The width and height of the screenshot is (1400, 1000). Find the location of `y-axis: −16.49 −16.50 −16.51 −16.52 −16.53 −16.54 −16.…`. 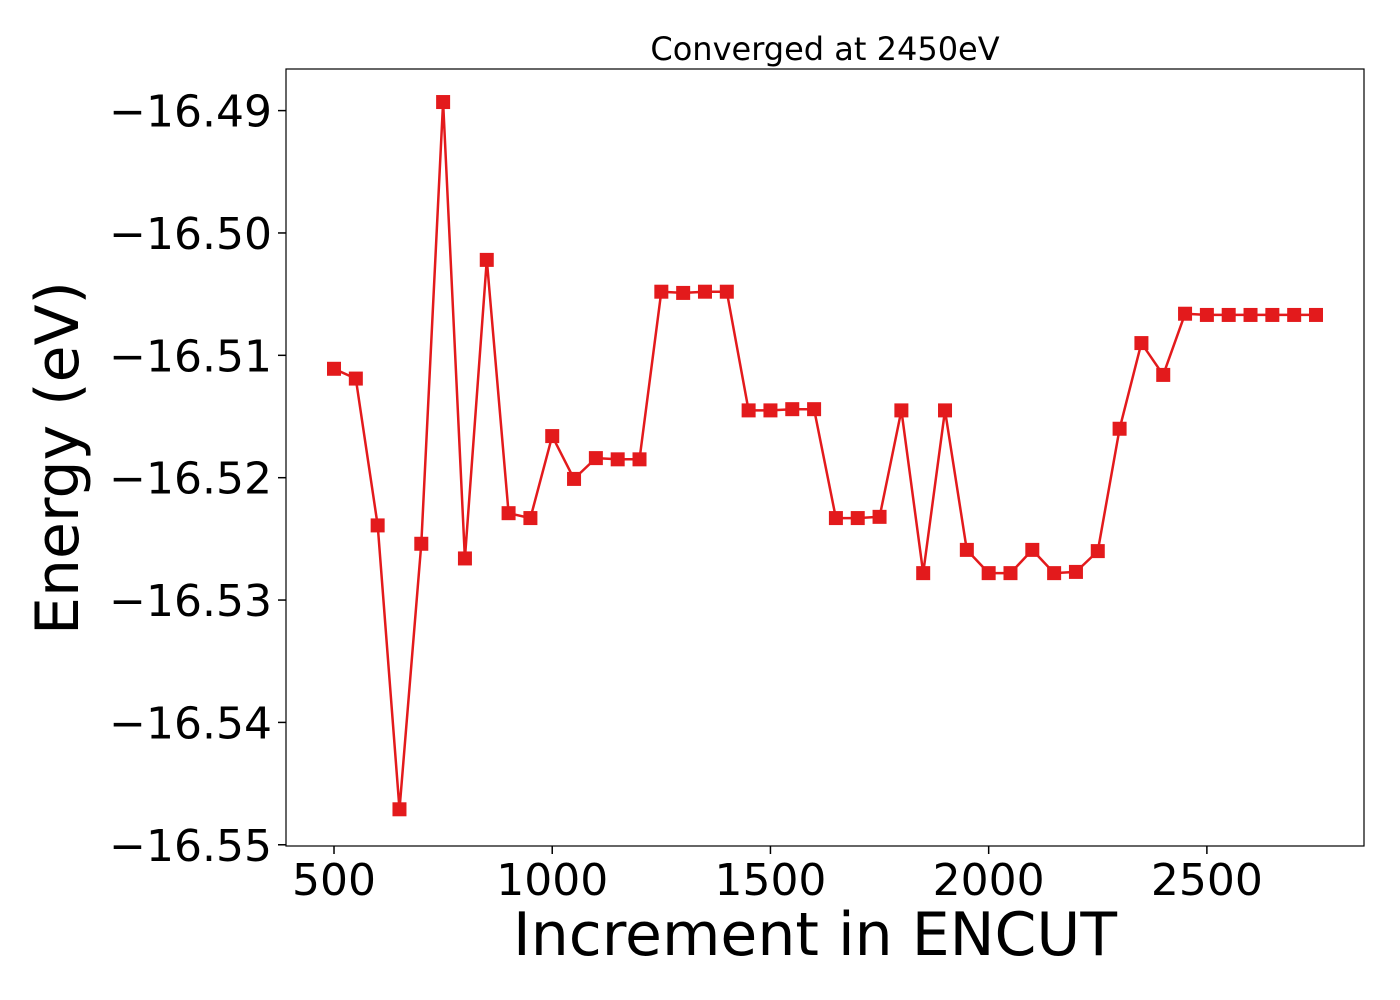

y-axis: −16.49 −16.50 −16.51 −16.52 −16.53 −16.54 −16.… is located at coordinates (197, 479).